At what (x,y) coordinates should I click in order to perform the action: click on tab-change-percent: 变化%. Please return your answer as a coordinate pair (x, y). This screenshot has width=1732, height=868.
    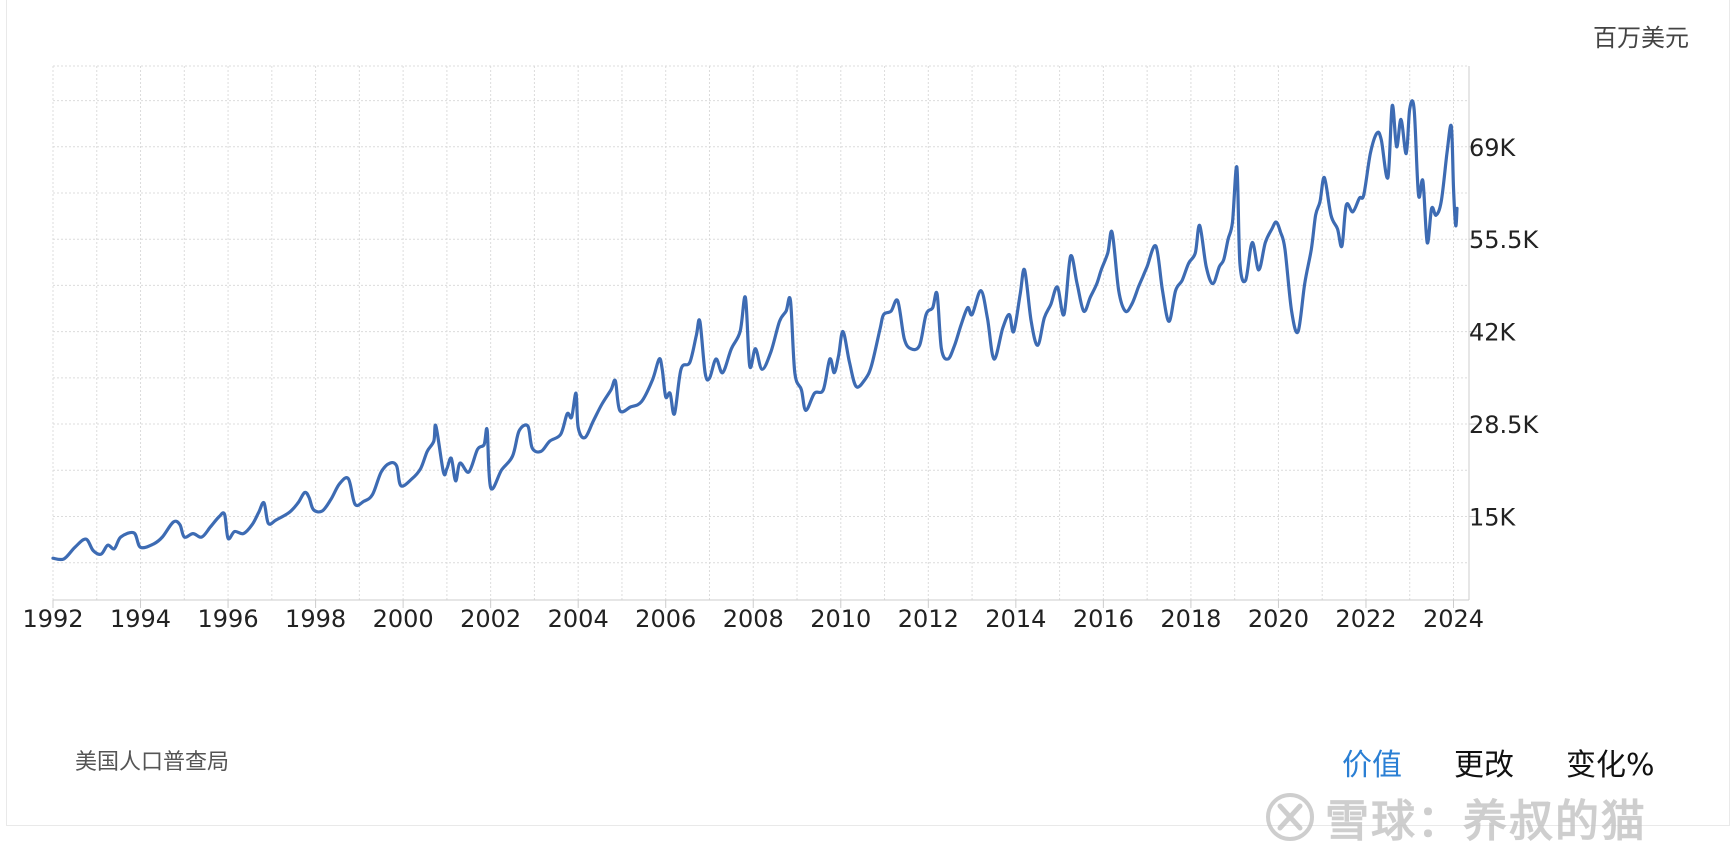
    Looking at the image, I should click on (1610, 765).